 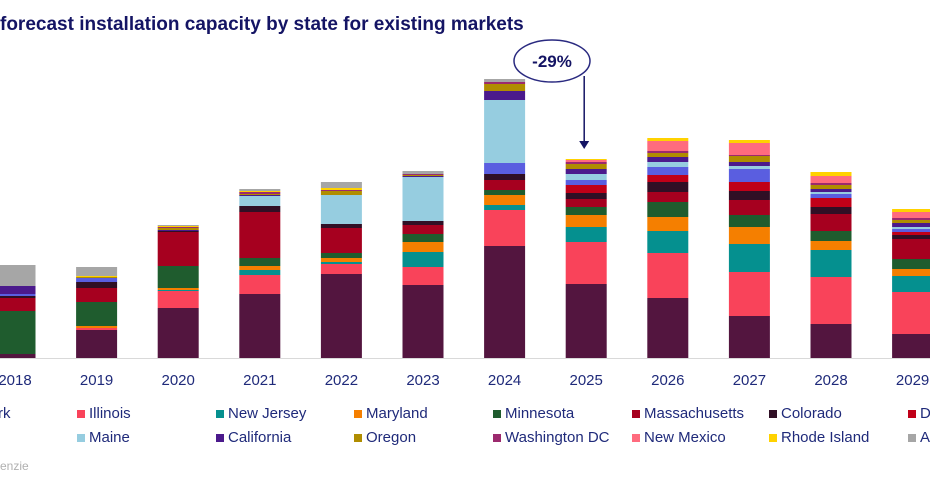 I want to click on legend-label: Illinois, so click(x=110, y=413).